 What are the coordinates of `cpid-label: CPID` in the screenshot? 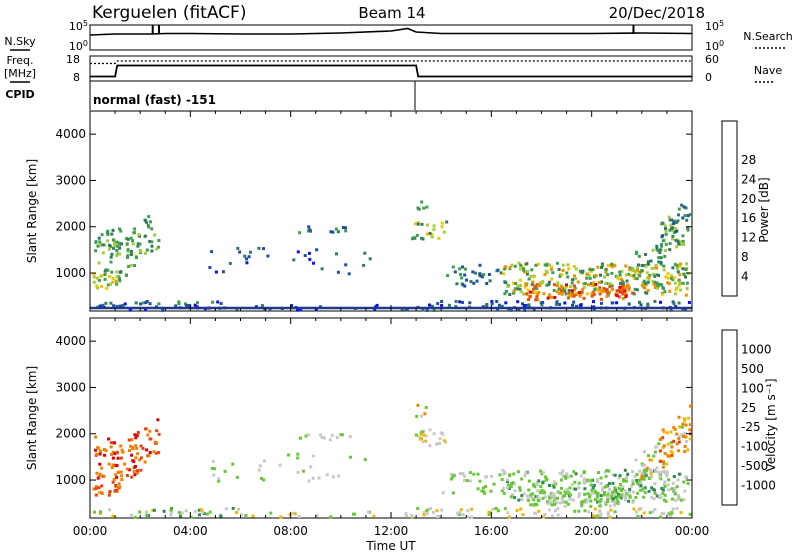 It's located at (19, 94).